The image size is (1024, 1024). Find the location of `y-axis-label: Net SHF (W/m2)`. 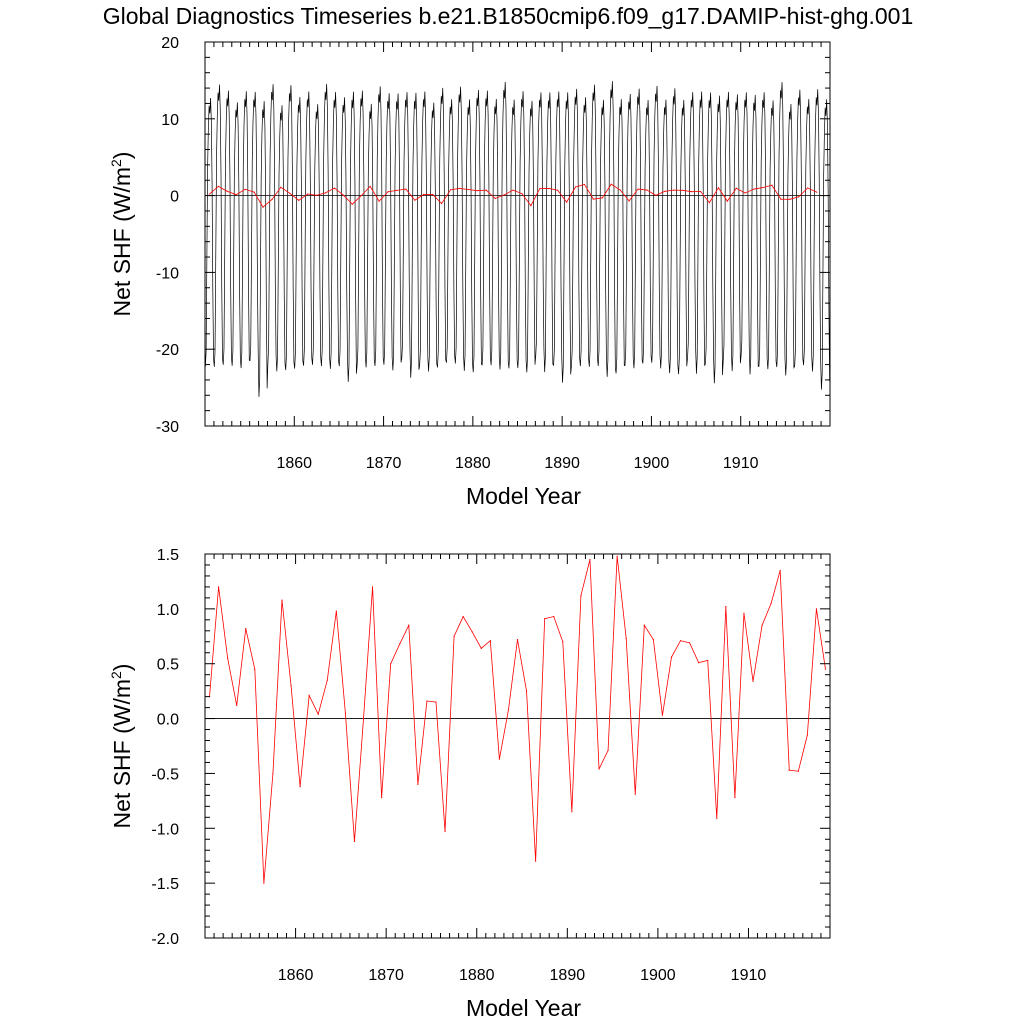

y-axis-label: Net SHF (W/m2) is located at coordinates (121, 234).